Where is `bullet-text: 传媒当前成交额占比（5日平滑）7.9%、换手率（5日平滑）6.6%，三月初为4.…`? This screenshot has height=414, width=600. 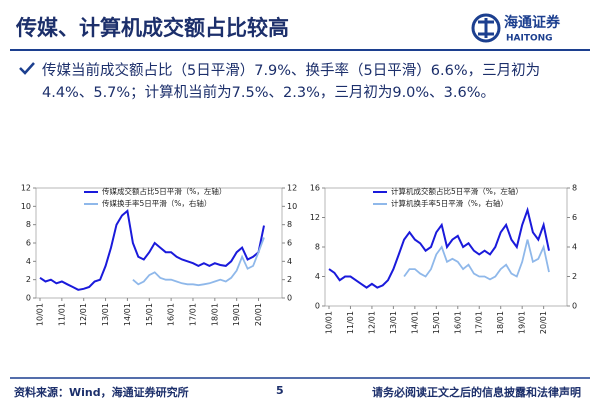
bullet-text: 传媒当前成交额占比（5日平滑）7.9%、换手率（5日平滑）6.6%，三月初为4.… is located at coordinates (291, 82).